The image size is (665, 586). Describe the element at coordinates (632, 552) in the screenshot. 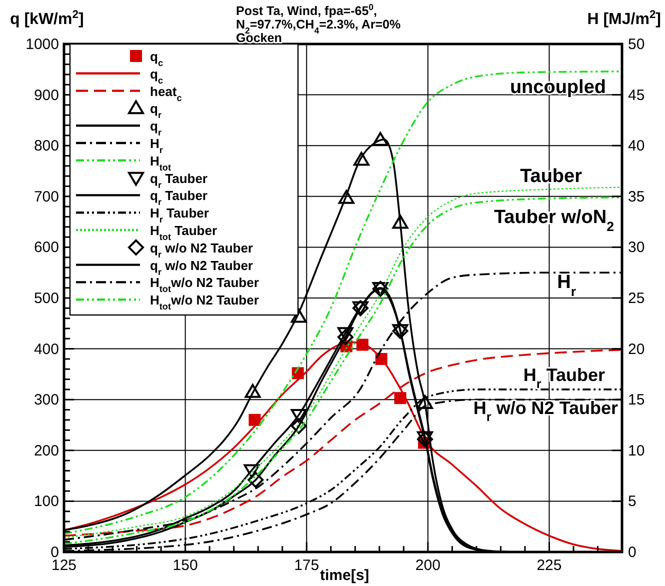

I see `y2-tick-label: 0` at that location.